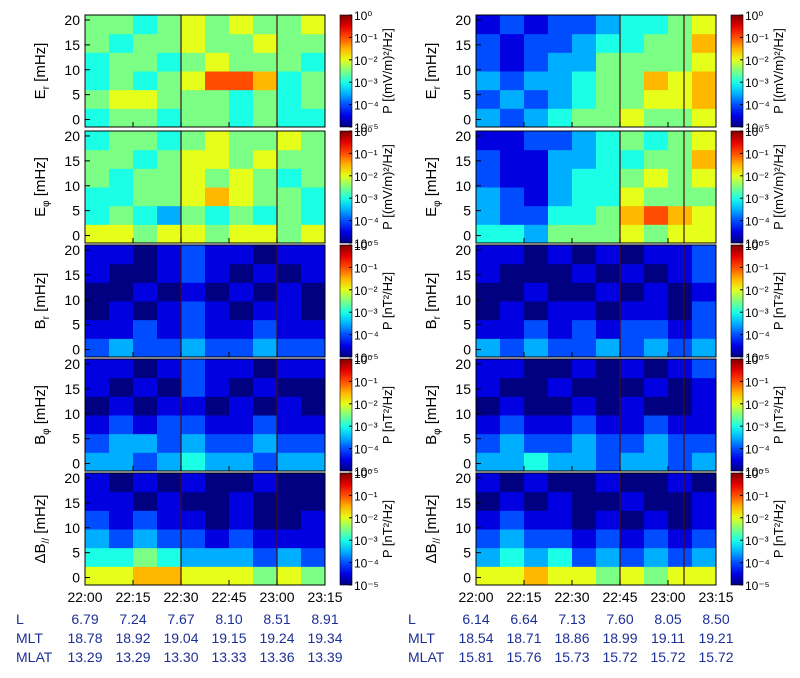 The height and width of the screenshot is (678, 800). What do you see at coordinates (72, 186) in the screenshot?
I see `y-tick-label: 10` at bounding box center [72, 186].